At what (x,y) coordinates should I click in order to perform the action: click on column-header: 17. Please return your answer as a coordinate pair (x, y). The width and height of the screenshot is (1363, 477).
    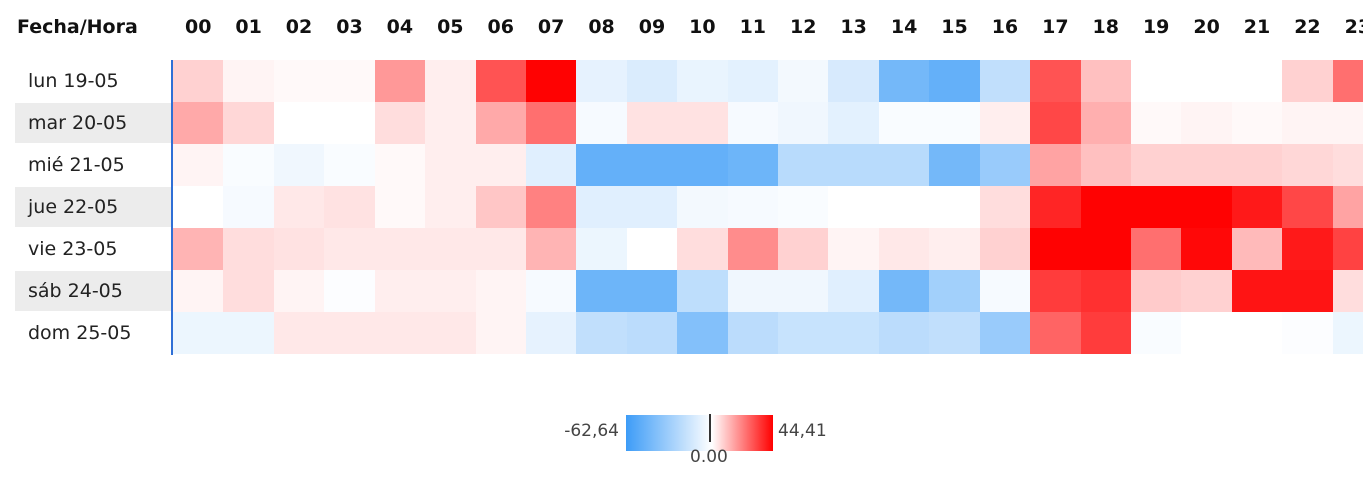
    Looking at the image, I should click on (1055, 27).